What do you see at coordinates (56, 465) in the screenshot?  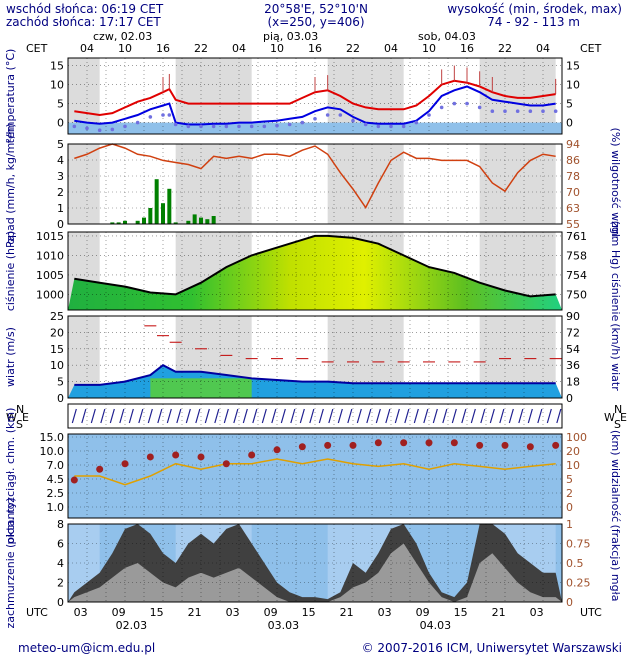 I see `cloud-ytick-3: 7.0` at bounding box center [56, 465].